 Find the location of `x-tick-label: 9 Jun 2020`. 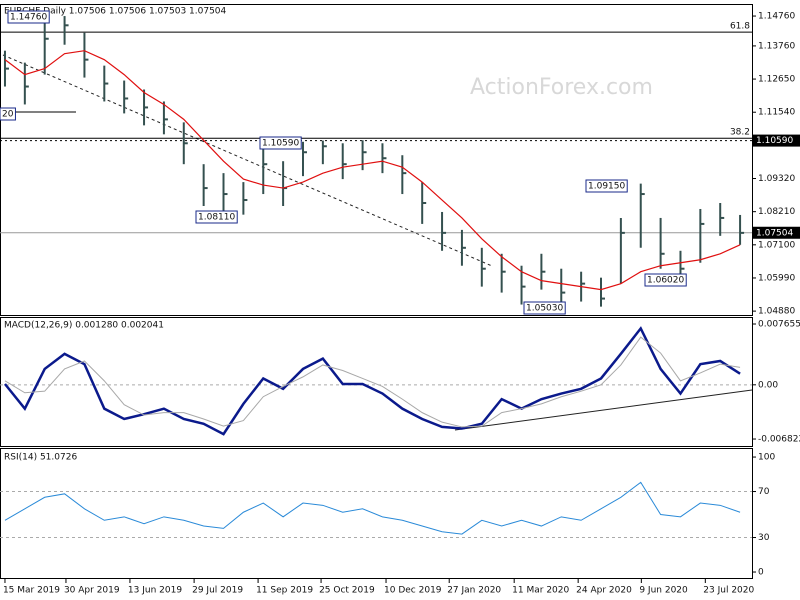

x-tick-label: 9 Jun 2020 is located at coordinates (663, 591).